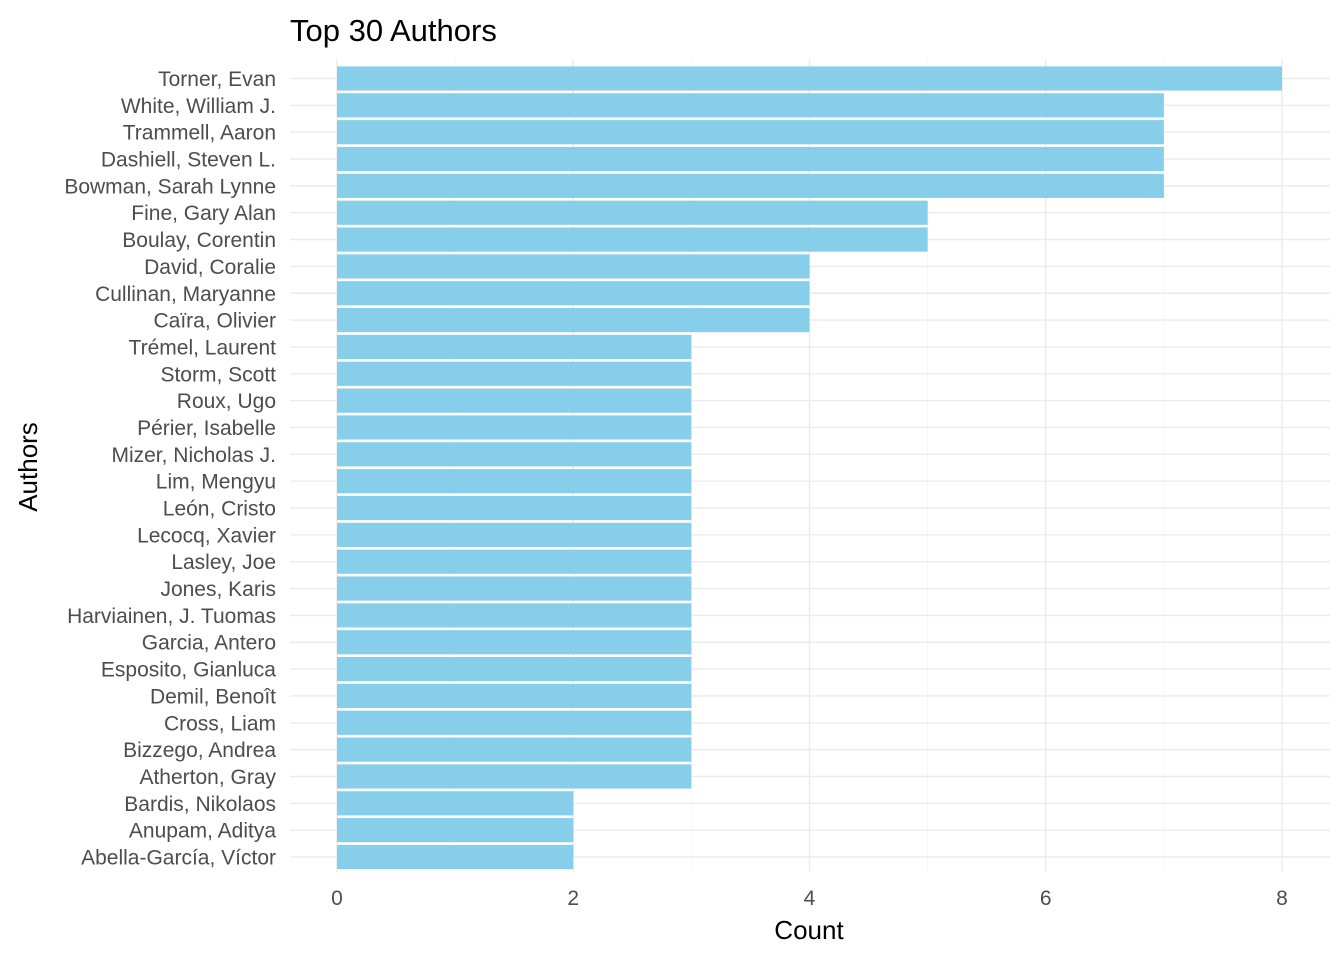 This screenshot has width=1344, height=960. I want to click on y-tick-label: Fine, Gary Alan, so click(203, 213).